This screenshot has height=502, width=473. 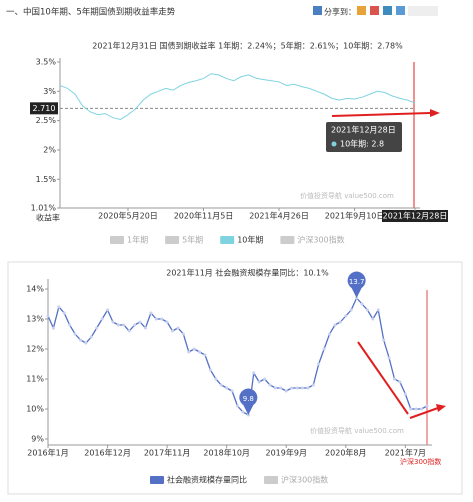 I want to click on current-box, so click(x=44, y=108).